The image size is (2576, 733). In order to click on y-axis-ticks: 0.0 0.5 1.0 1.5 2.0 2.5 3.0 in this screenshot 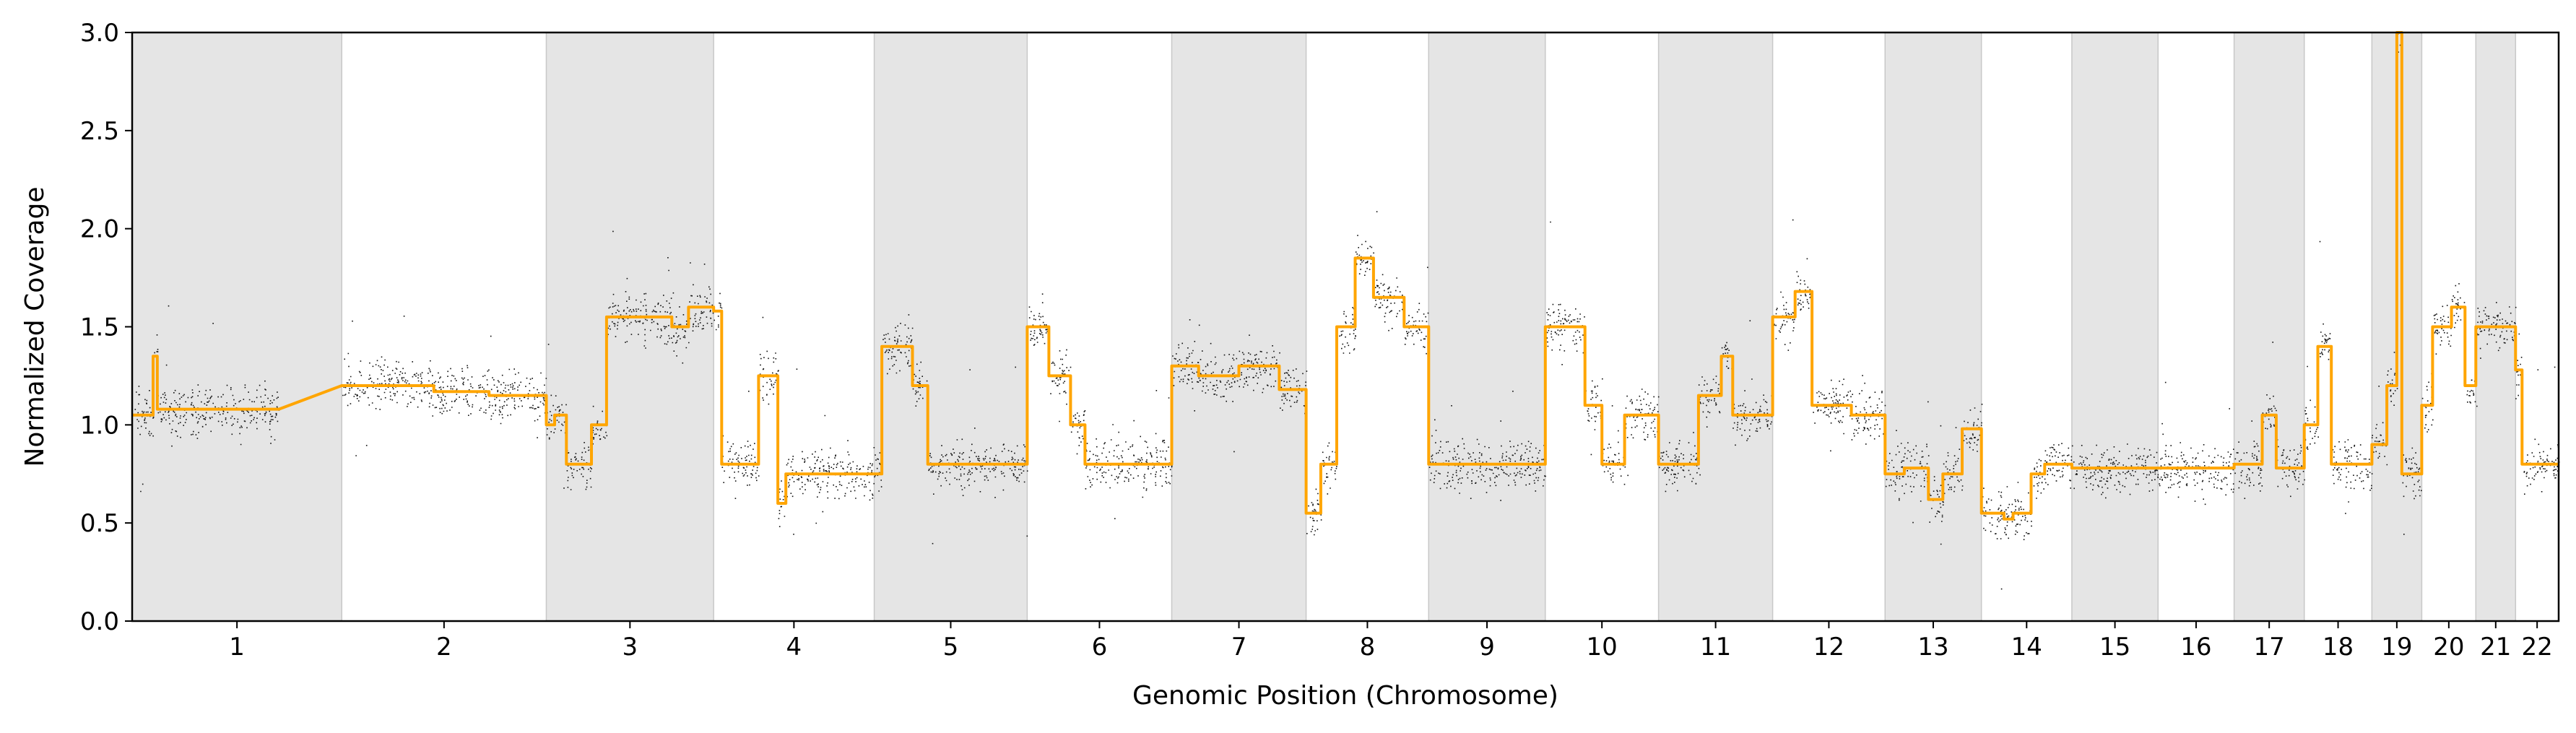, I will do `click(106, 327)`.